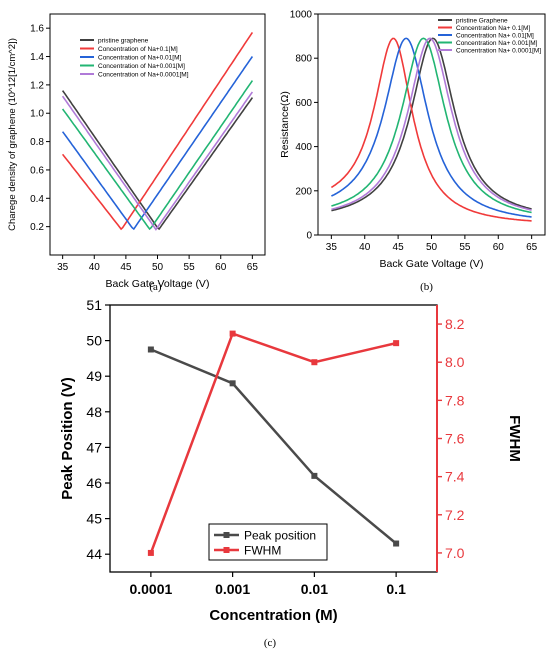 The image size is (550, 656). I want to click on y-tick-label: 45, so click(94, 519).